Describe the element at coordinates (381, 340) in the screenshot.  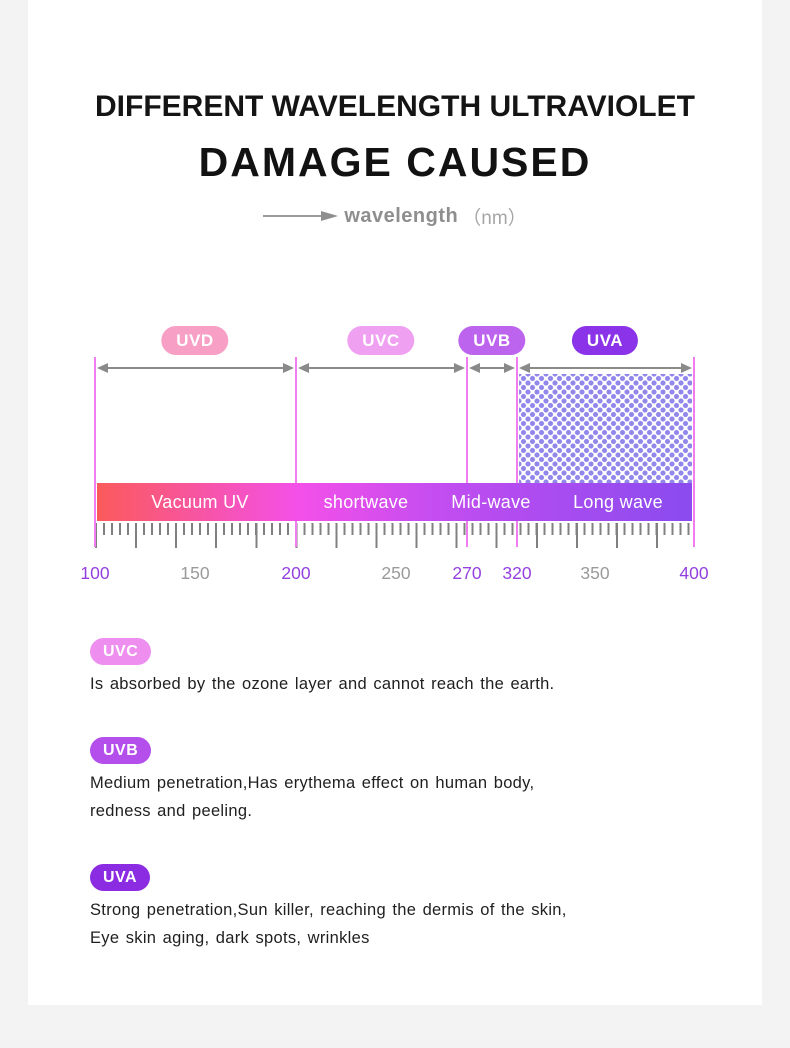
I see `band-badge-uvc: UVC` at that location.